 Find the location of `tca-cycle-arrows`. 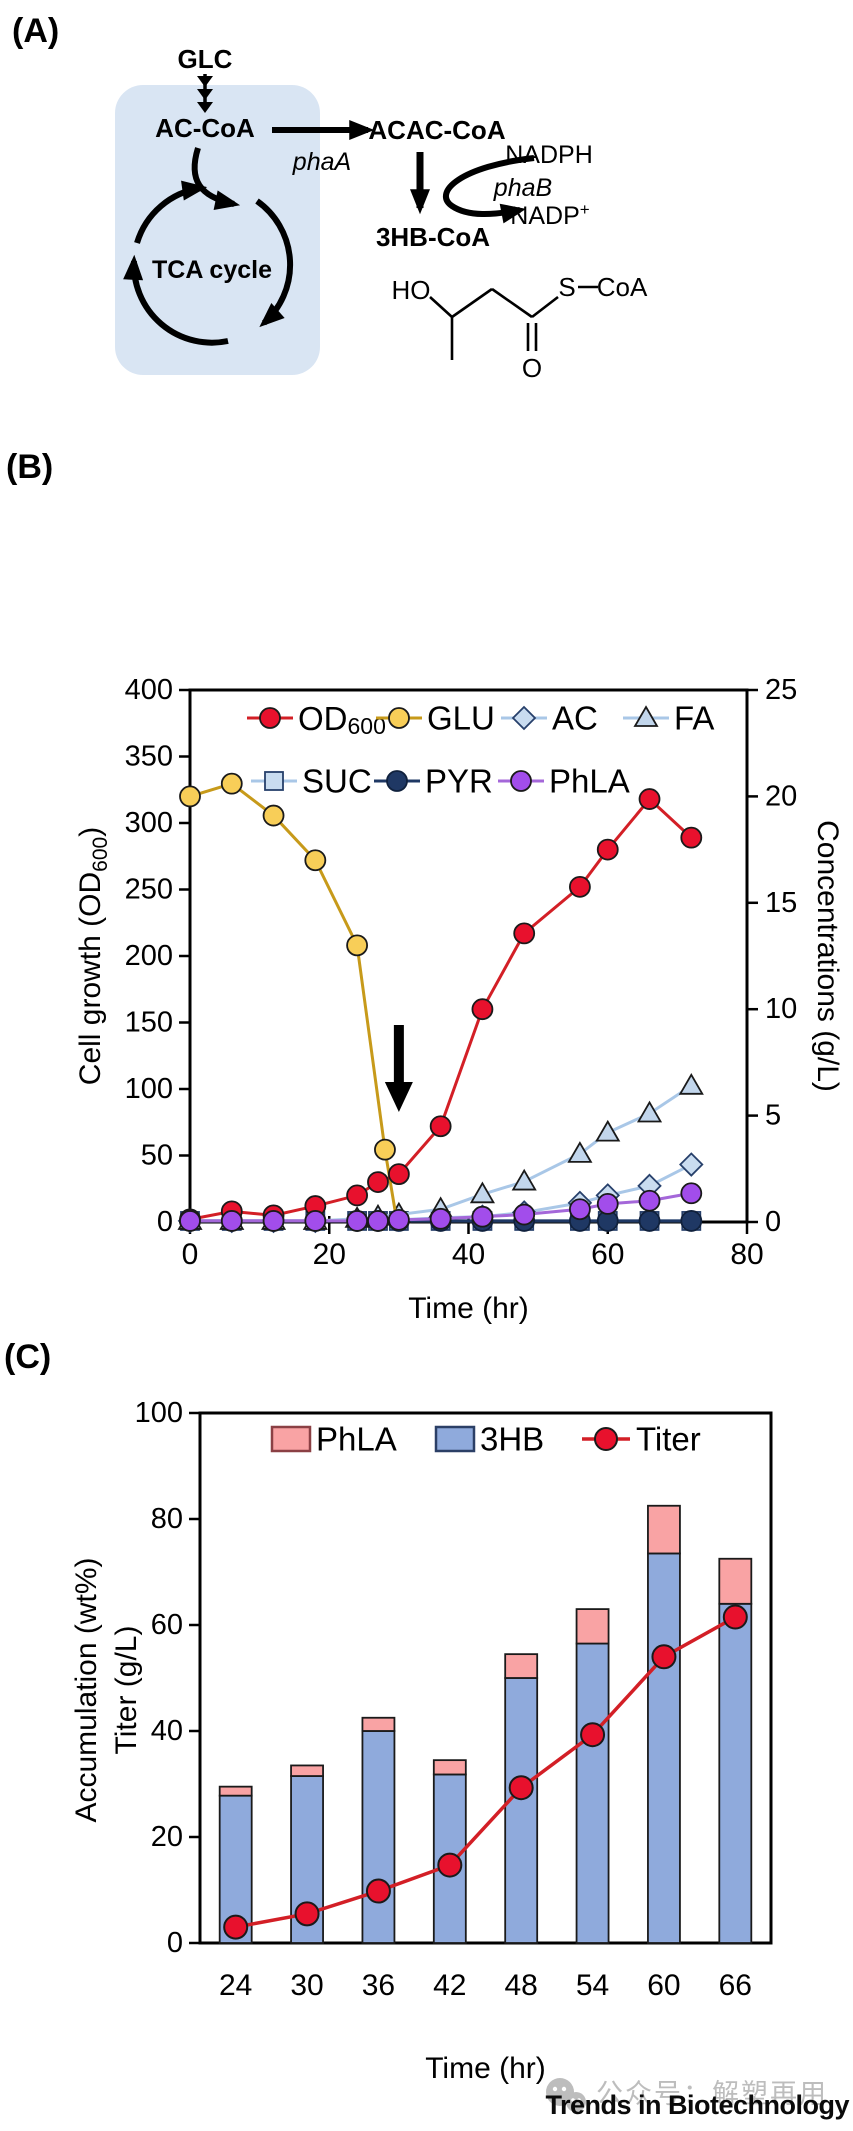

tca-cycle-arrows is located at coordinates (208, 263).